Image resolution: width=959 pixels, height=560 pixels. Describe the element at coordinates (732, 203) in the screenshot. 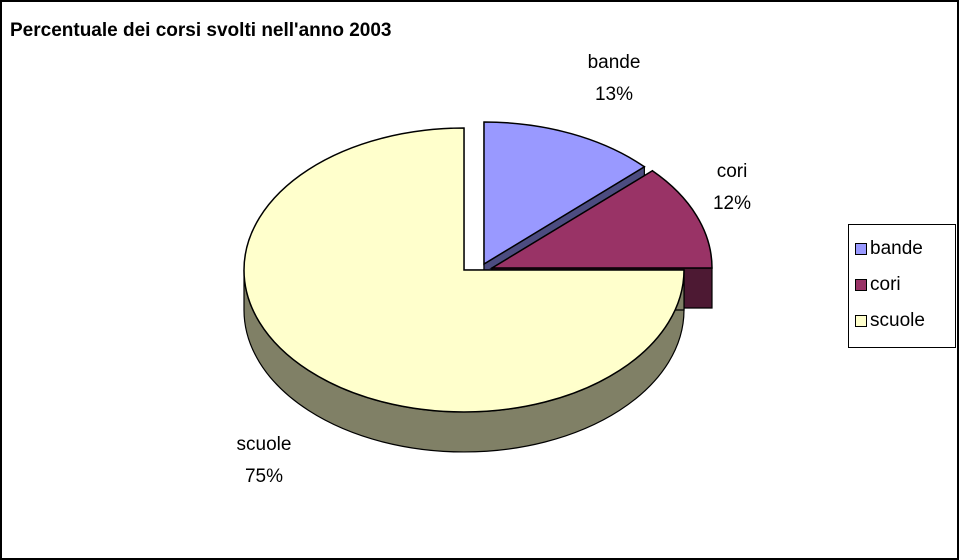

I see `data-label-value-cori: 12%` at that location.